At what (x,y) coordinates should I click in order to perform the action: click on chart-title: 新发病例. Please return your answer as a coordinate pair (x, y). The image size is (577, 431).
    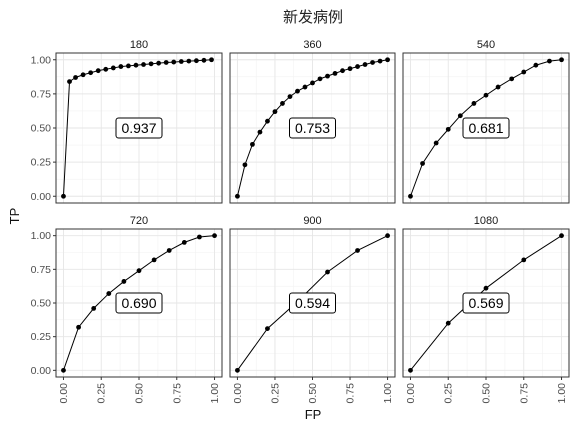
    Looking at the image, I should click on (313, 17).